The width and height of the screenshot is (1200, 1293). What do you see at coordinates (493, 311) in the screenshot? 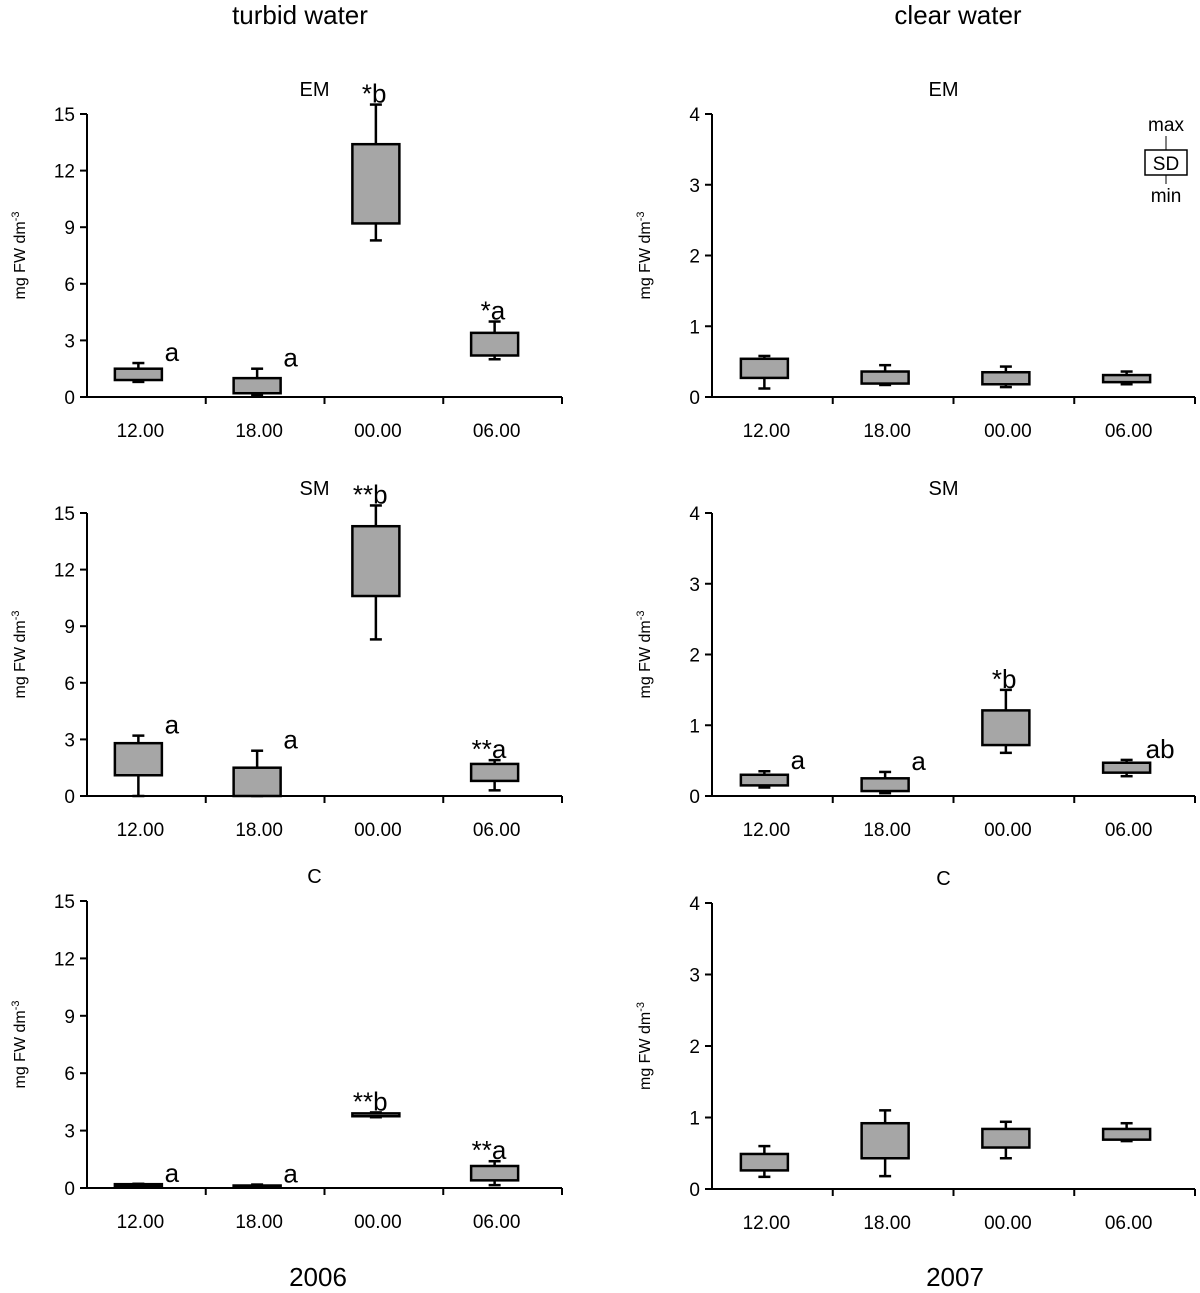
I see `significance-label: *a` at bounding box center [493, 311].